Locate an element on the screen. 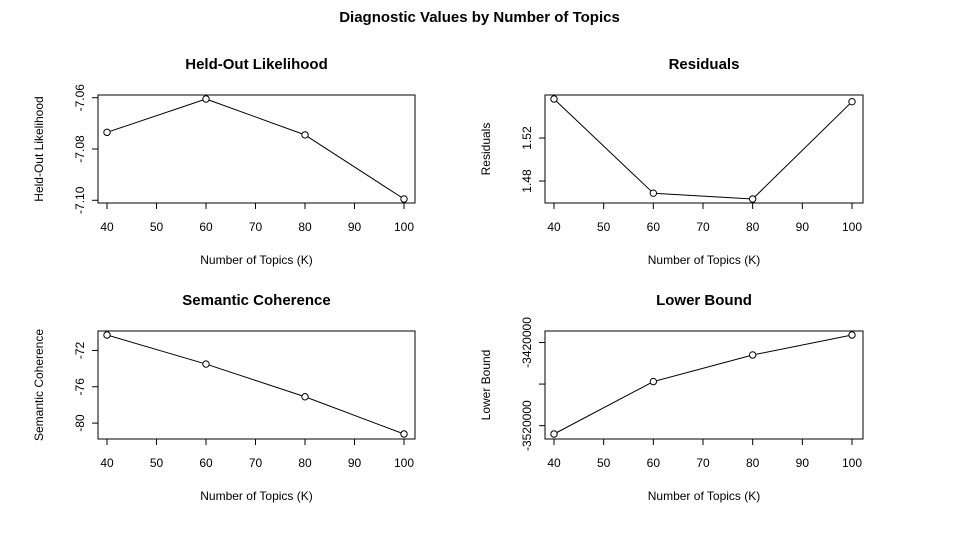  y-tick-label: -72 is located at coordinates (80, 350).